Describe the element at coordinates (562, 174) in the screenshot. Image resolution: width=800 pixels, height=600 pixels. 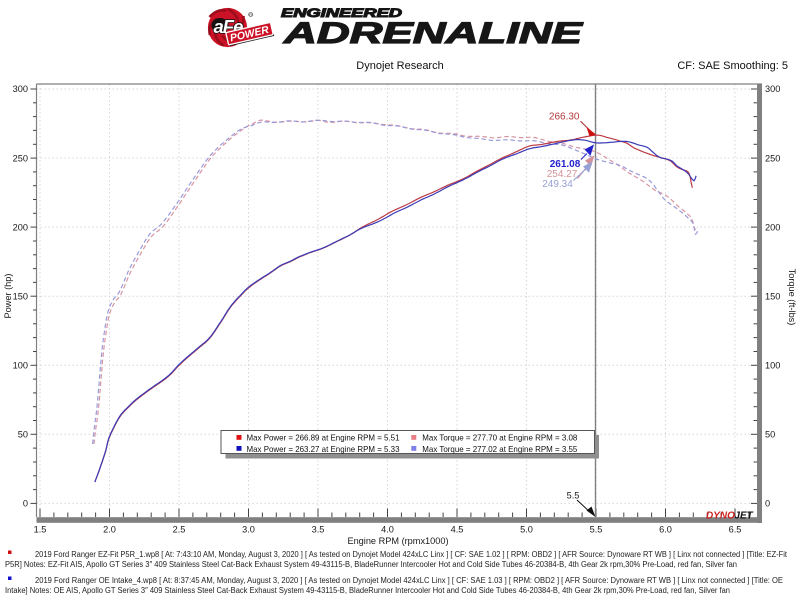
I see `svg-text: 254.27` at that location.